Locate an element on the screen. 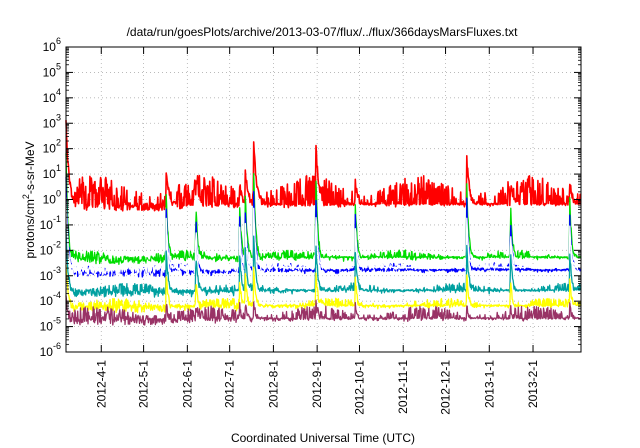 The height and width of the screenshot is (448, 640). y-tick-label: 10⁰ is located at coordinates (52, 198).